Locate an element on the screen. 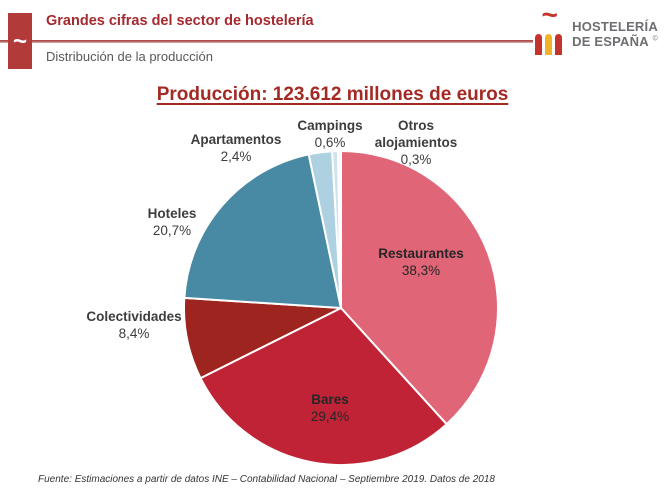 This screenshot has width=665, height=500. header-accent-box: ~ is located at coordinates (20, 41).